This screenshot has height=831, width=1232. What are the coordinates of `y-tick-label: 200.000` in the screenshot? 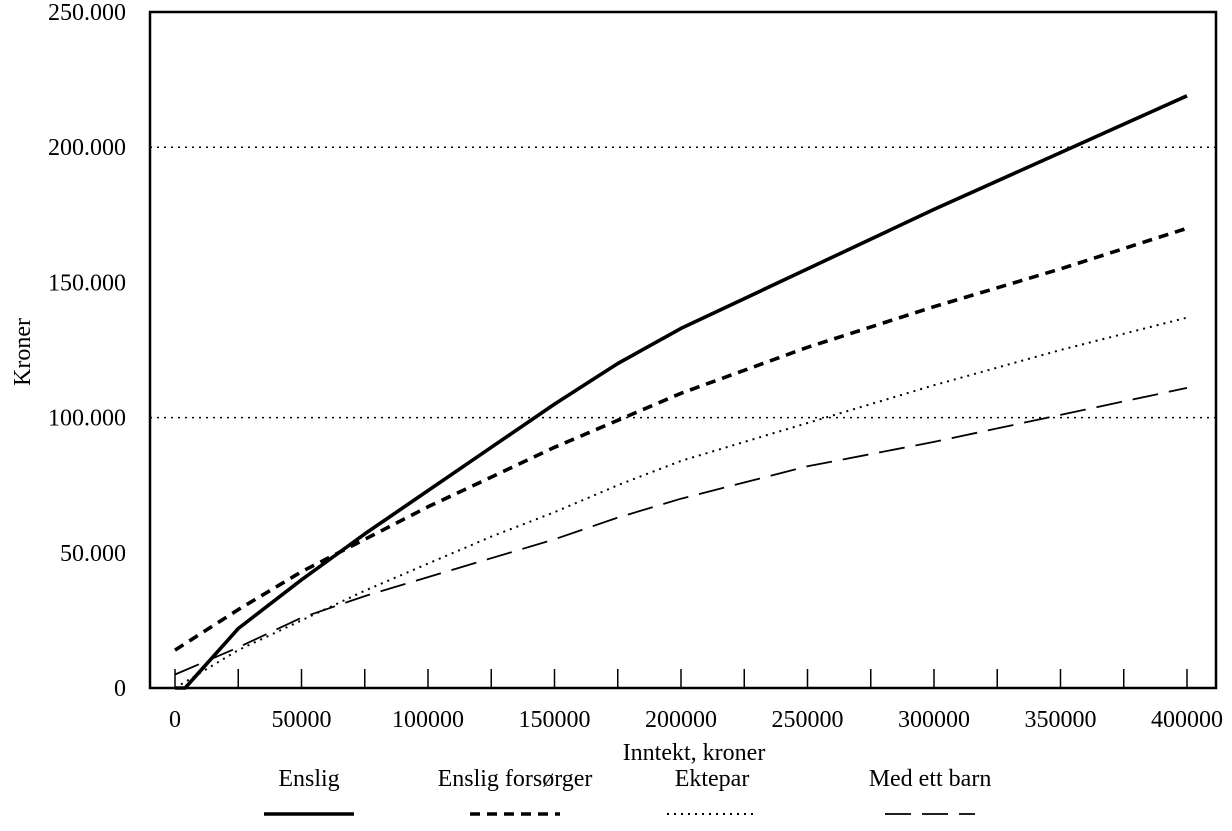 It's located at (87, 148).